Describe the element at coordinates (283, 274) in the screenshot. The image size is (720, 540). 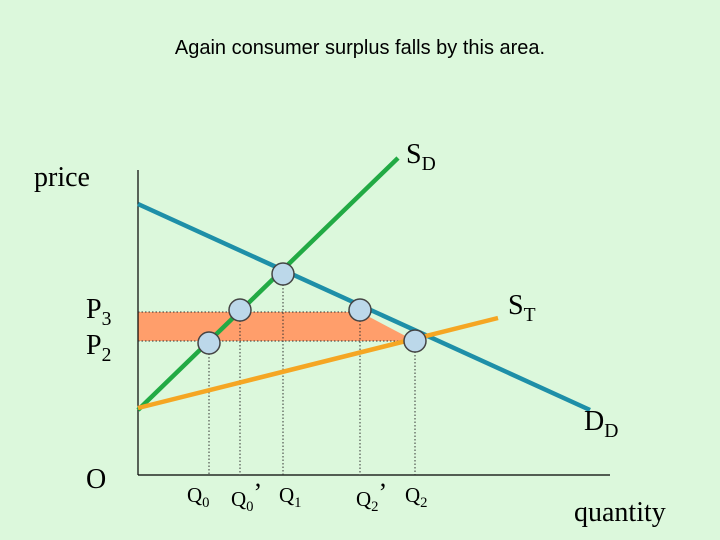
I see `point-q1-equilibrium` at that location.